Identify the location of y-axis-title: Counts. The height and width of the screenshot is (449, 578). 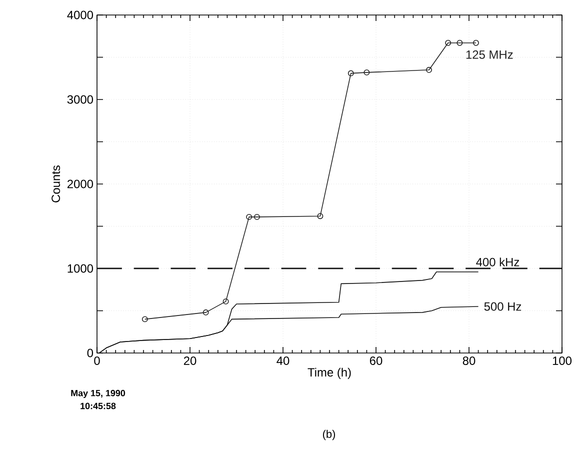
(56, 183).